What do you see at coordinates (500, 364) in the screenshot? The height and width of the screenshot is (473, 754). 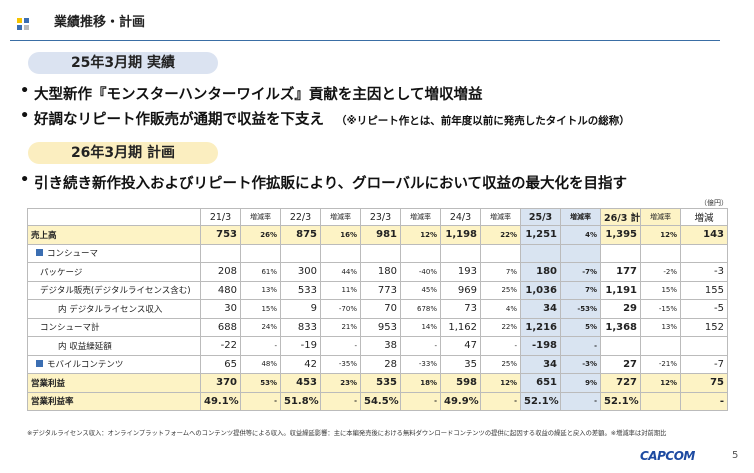 I see `cell: 25%` at bounding box center [500, 364].